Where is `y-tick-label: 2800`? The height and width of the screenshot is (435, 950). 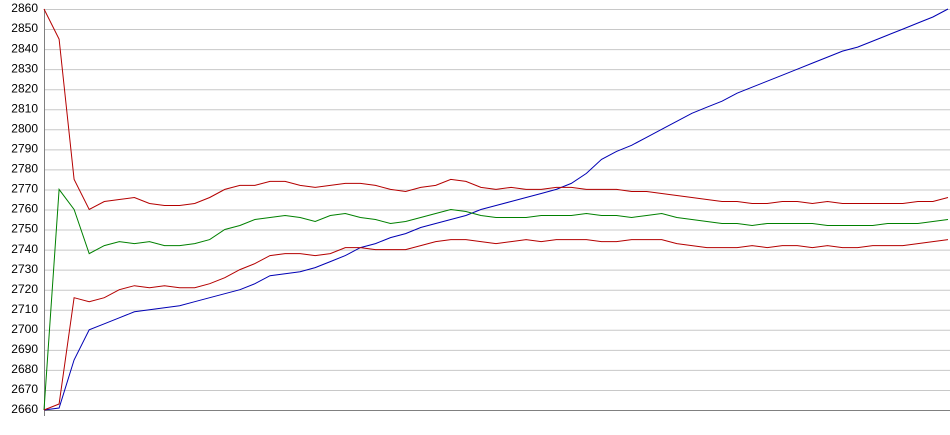 y-tick-label: 2800 is located at coordinates (24, 128).